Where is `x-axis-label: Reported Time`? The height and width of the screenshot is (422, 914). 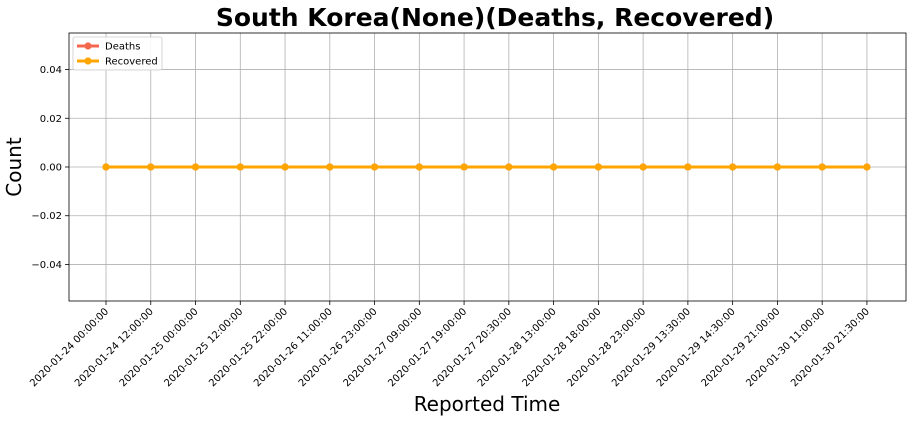
x-axis-label: Reported Time is located at coordinates (487, 404).